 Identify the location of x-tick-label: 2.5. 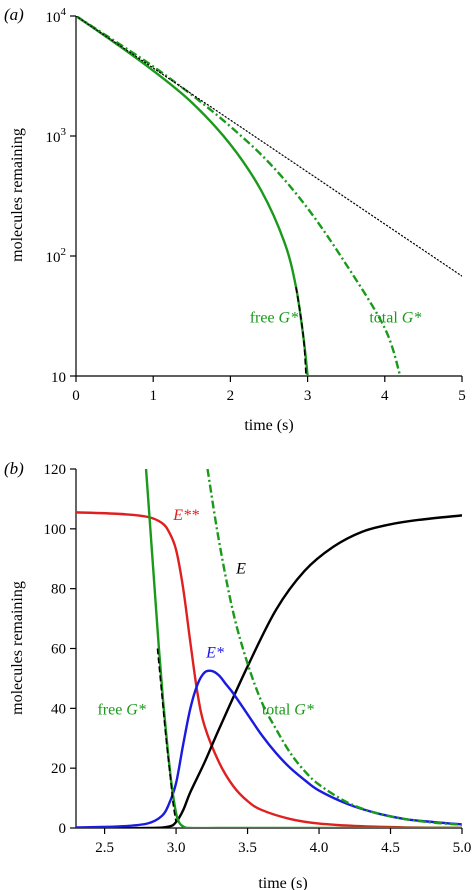
(104, 848).